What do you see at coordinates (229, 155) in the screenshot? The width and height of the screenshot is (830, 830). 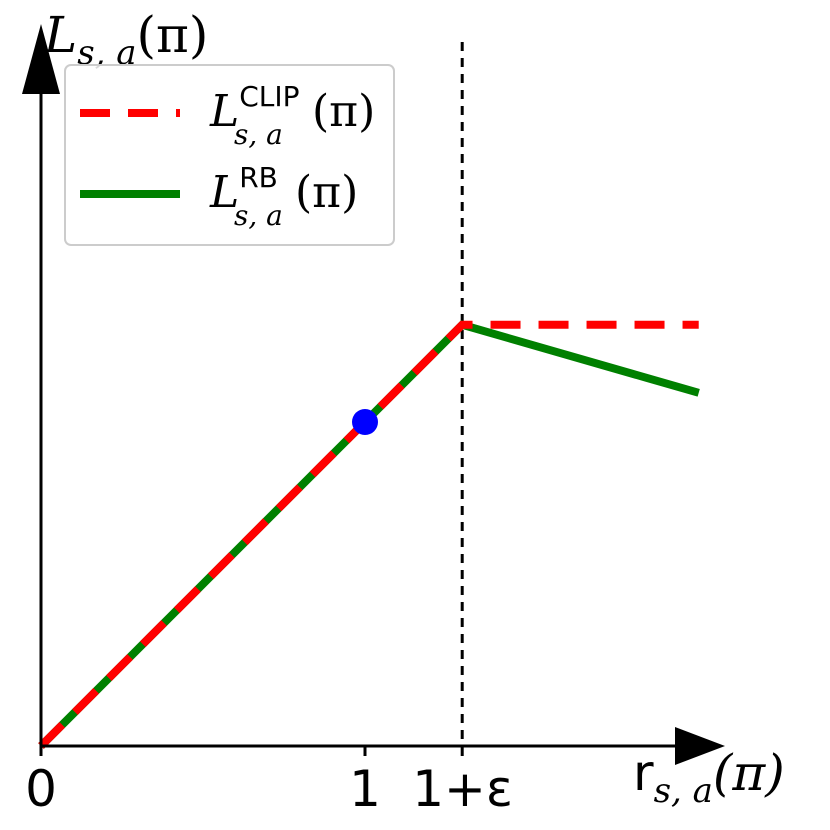 I see `legend: LCLIP s, a (π) LRB s, a (π)` at bounding box center [229, 155].